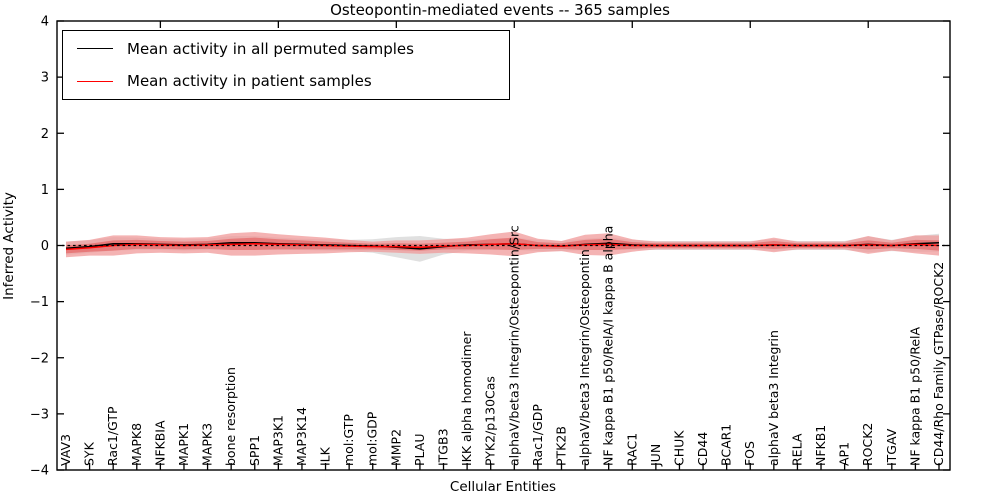 The image size is (1000, 500). What do you see at coordinates (65, 450) in the screenshot?
I see `x-tick-label: VAV3` at bounding box center [65, 450].